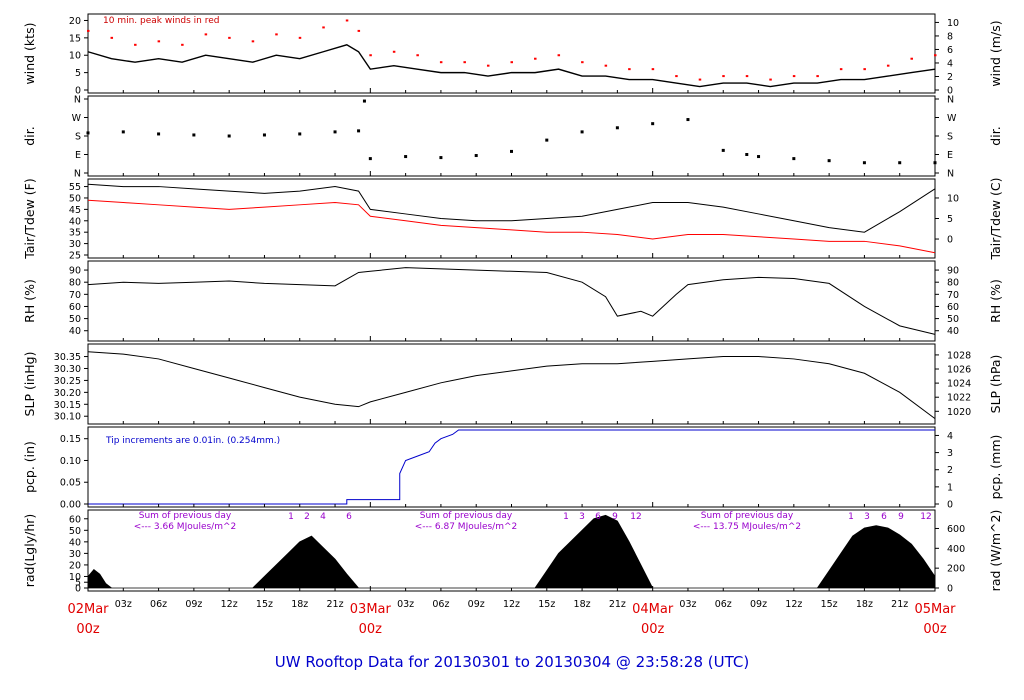  What do you see at coordinates (29, 54) in the screenshot?
I see `ylabel-left: wind (kts)` at bounding box center [29, 54].